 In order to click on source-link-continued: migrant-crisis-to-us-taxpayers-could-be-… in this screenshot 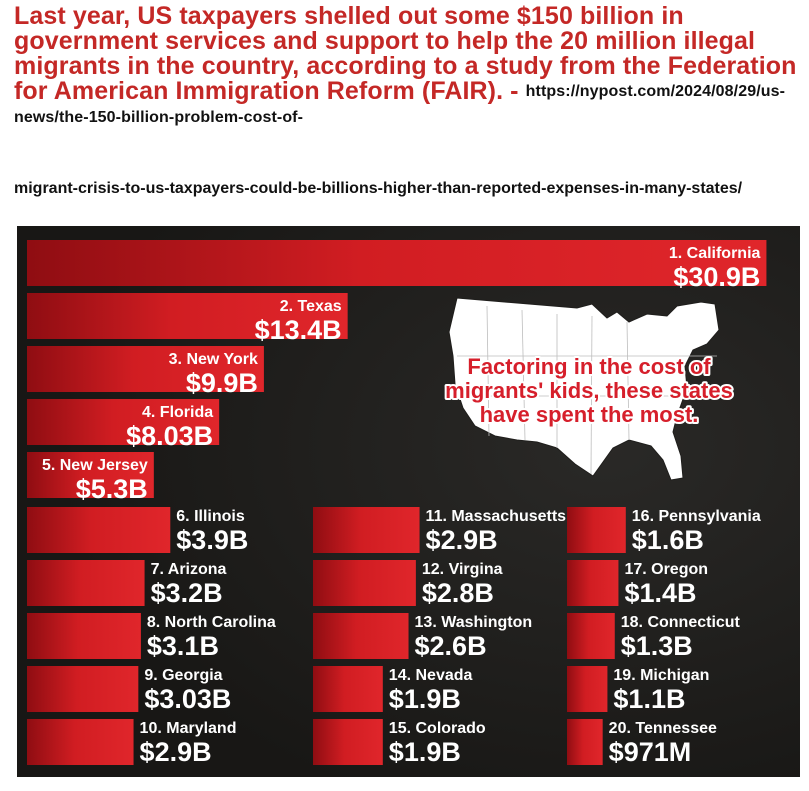, I will do `click(378, 188)`.